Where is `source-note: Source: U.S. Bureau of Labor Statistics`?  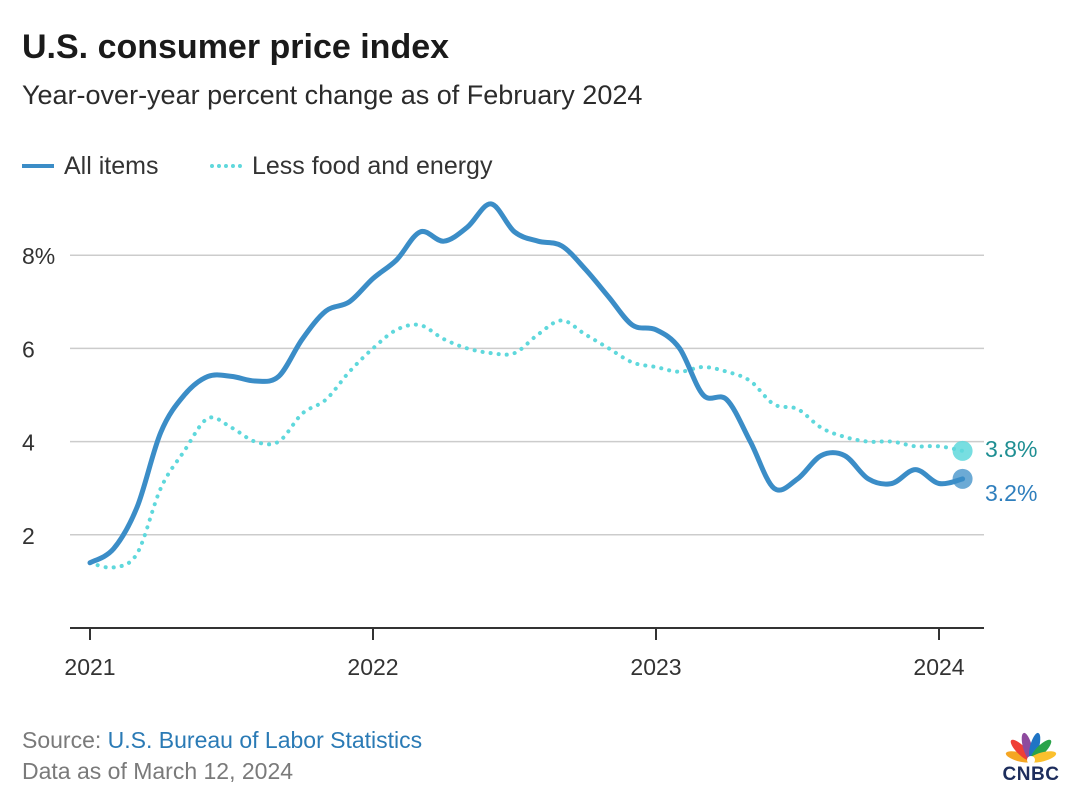 source-note: Source: U.S. Bureau of Labor Statistics is located at coordinates (222, 740).